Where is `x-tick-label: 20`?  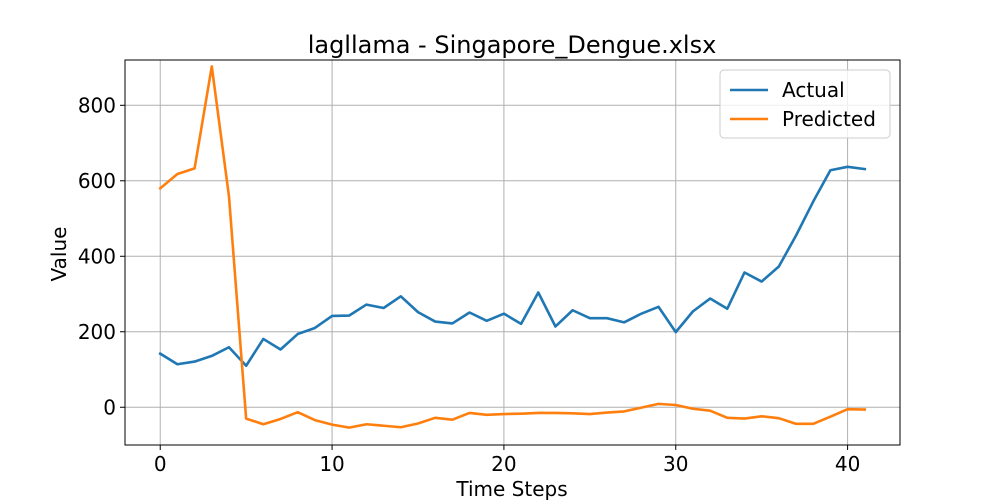
x-tick-label: 20 is located at coordinates (503, 464).